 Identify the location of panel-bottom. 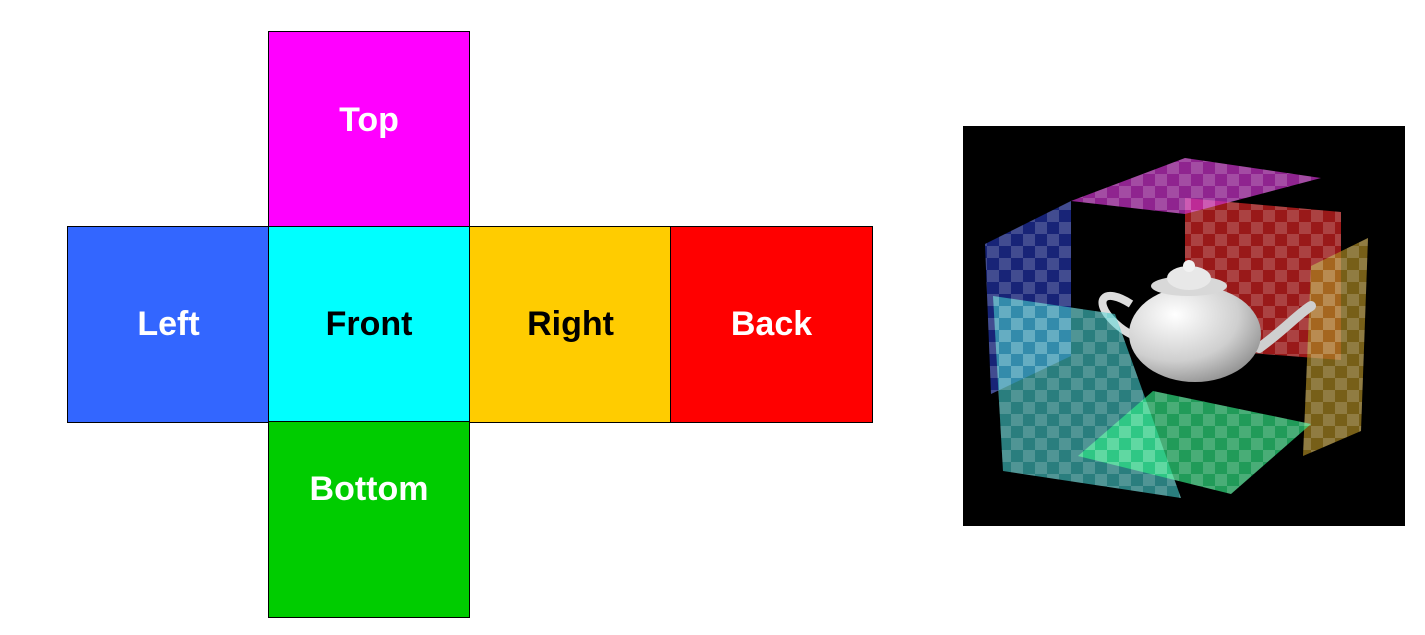
(1194, 442).